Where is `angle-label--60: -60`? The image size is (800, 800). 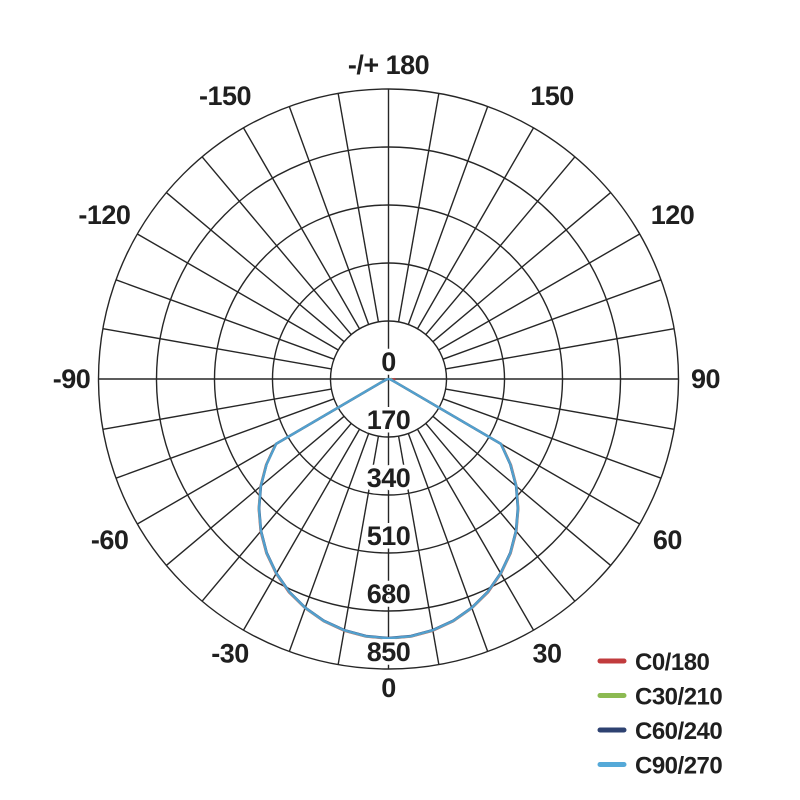
angle-label--60: -60 is located at coordinates (110, 540).